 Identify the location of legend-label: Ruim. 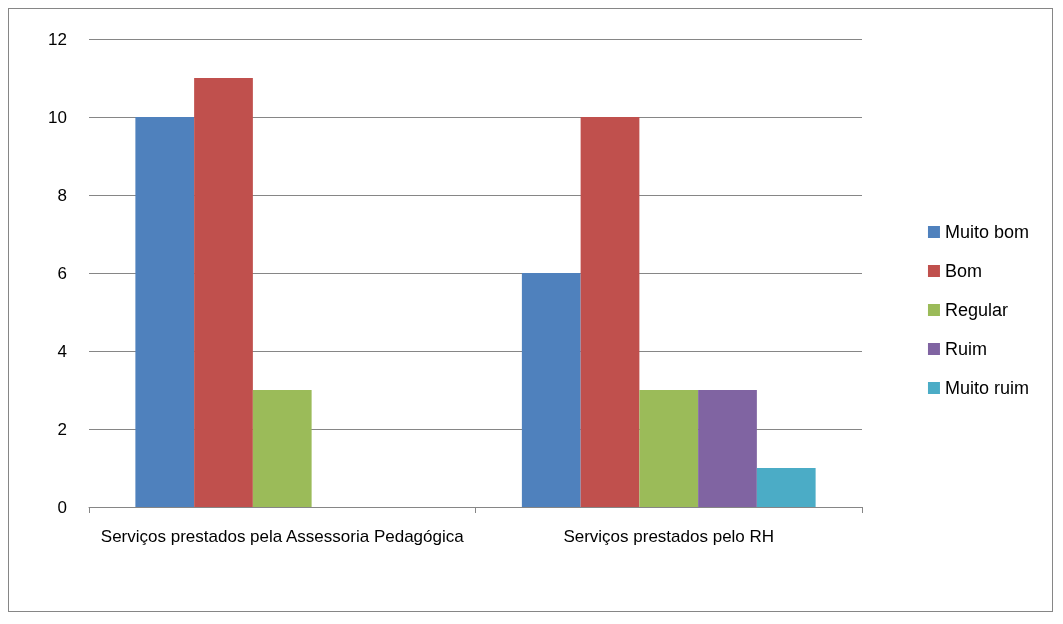
(965, 349).